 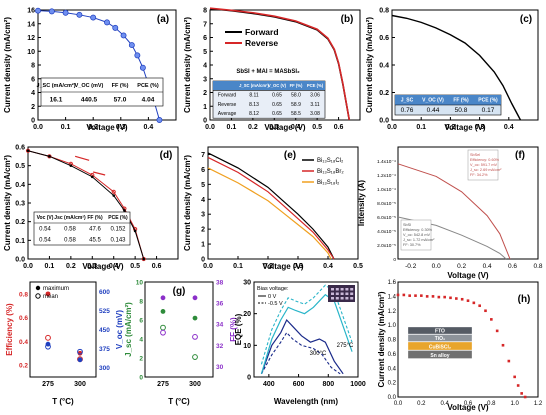 I want to click on panel-b-xtick-label: 0.3, so click(x=274, y=127).